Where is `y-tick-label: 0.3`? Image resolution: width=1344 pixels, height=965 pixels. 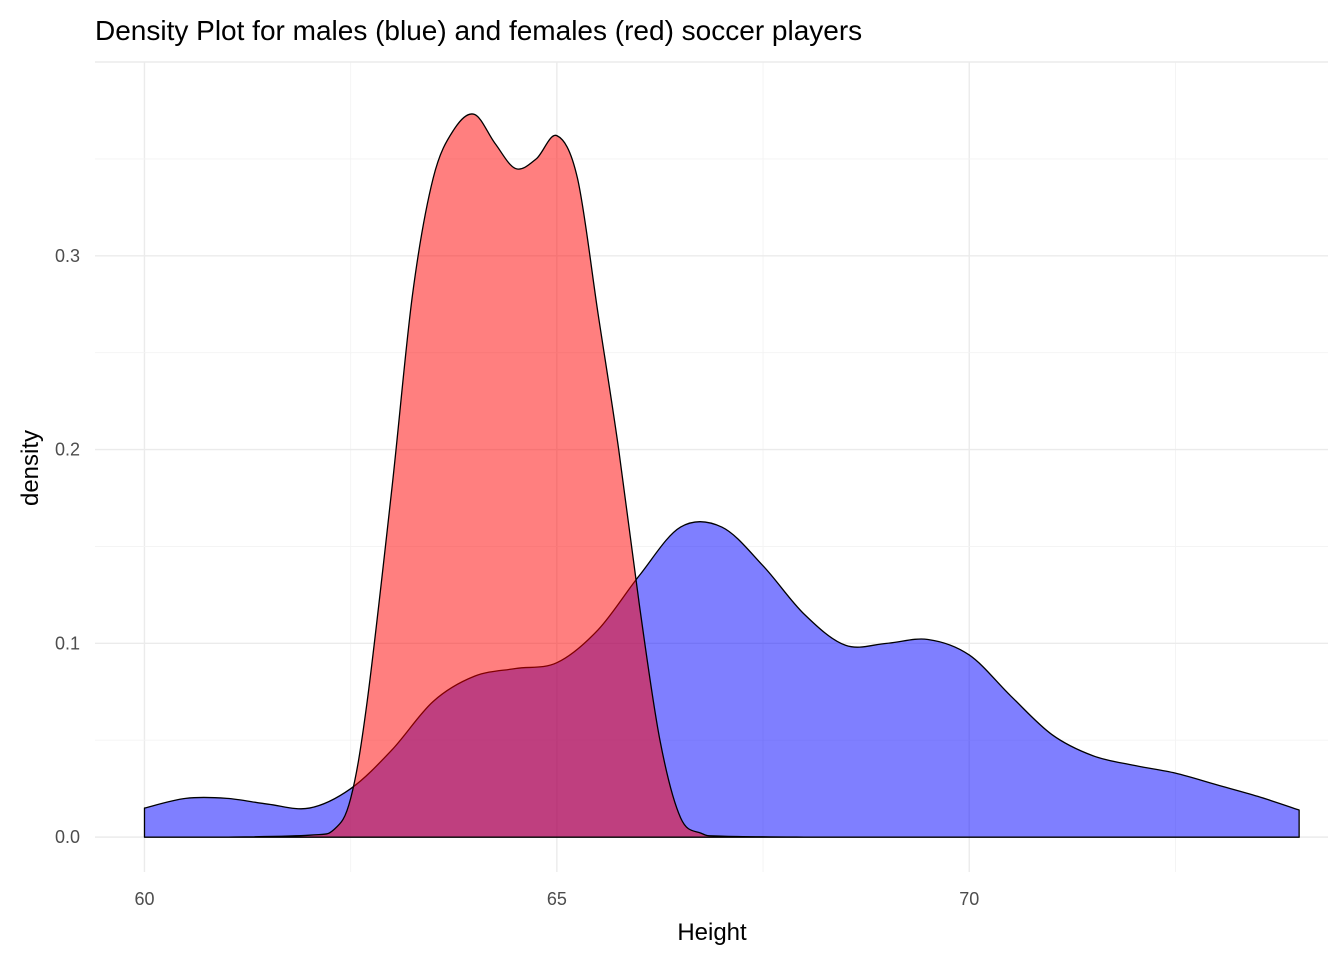
y-tick-label: 0.3 is located at coordinates (67, 256).